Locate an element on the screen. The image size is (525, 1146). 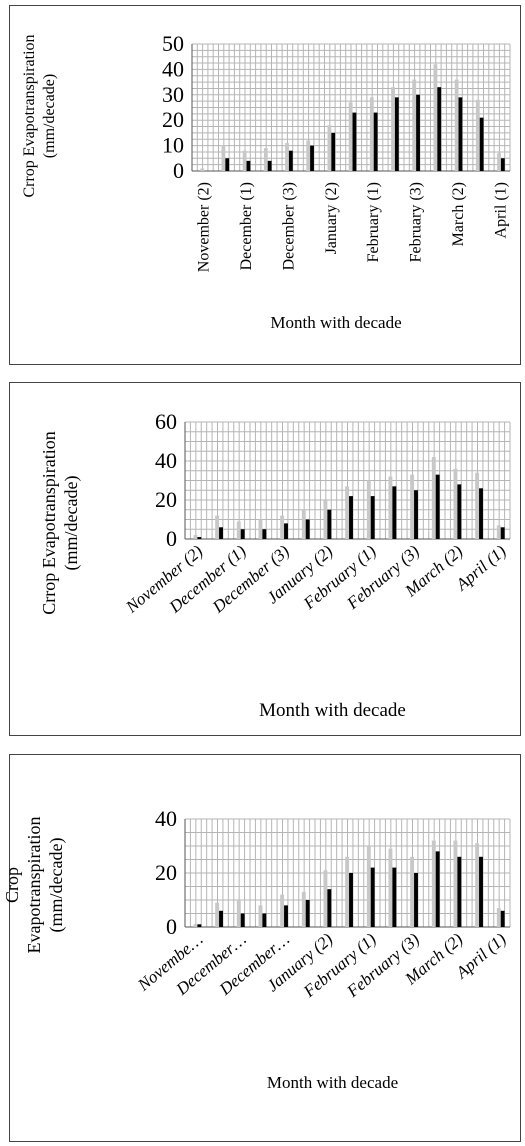
x-tick-label: April (1) is located at coordinates (500, 210).